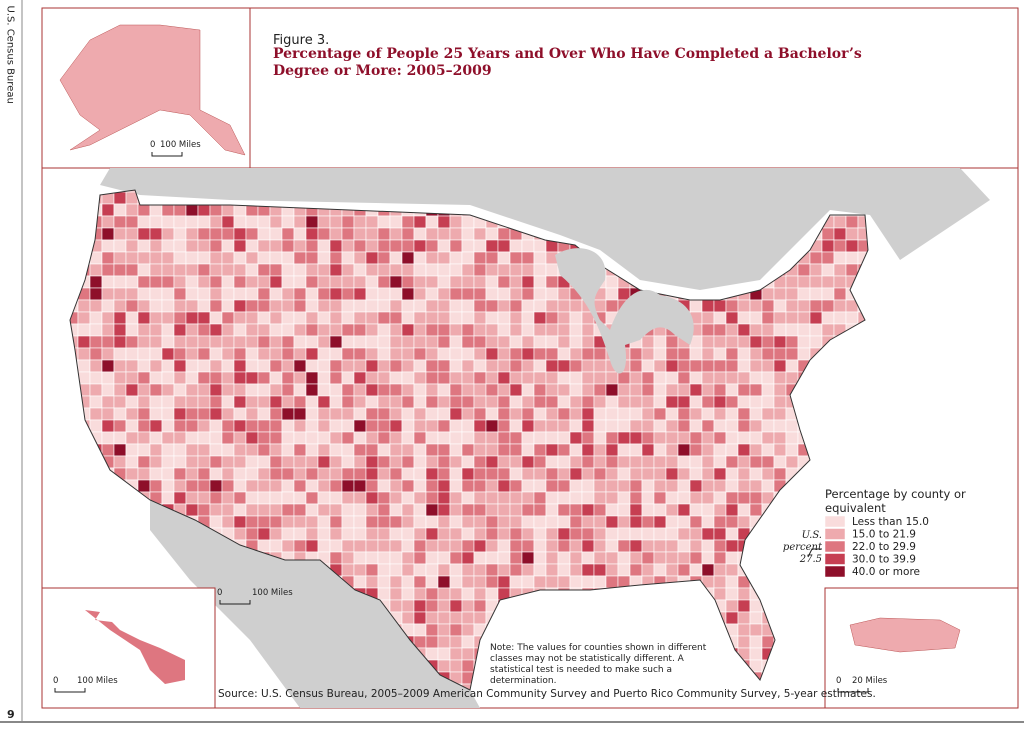 This screenshot has height=730, width=1024. Describe the element at coordinates (895, 501) in the screenshot. I see `legend-title: Percentage by county or equivalent` at that location.